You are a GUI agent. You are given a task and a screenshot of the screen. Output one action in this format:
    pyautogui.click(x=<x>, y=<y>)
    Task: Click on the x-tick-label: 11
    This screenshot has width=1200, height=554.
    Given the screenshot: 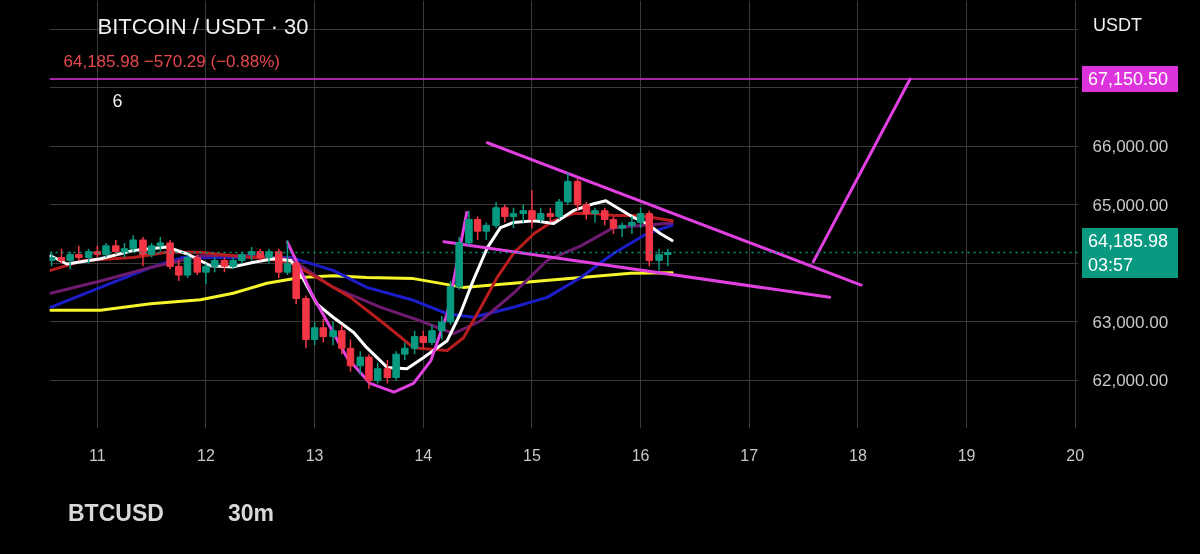 What is the action you would take?
    pyautogui.click(x=97, y=455)
    